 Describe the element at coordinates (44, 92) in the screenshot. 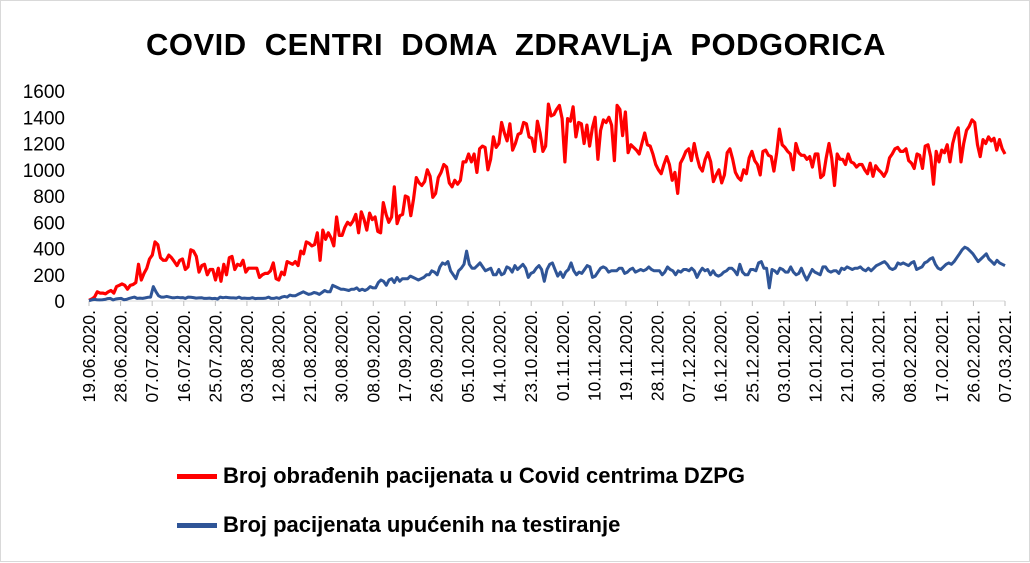

I see `y-tick-label: 1600` at that location.